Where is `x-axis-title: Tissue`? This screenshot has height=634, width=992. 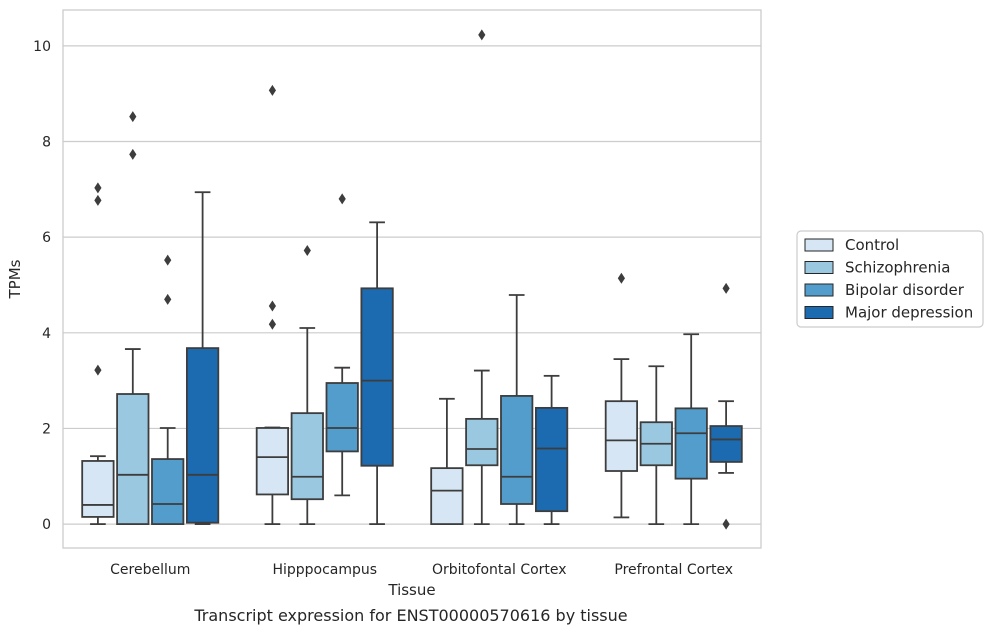 x-axis-title: Tissue is located at coordinates (411, 590).